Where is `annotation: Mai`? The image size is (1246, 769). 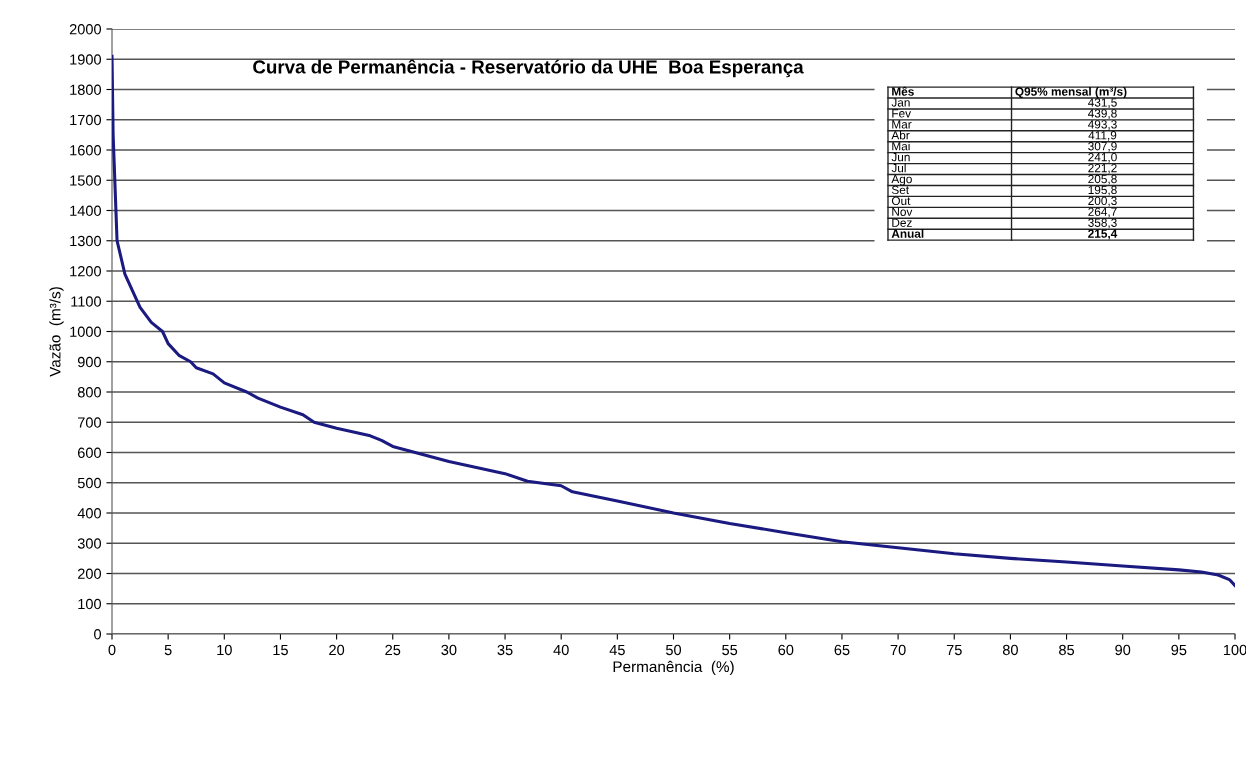
annotation: Mai is located at coordinates (901, 146).